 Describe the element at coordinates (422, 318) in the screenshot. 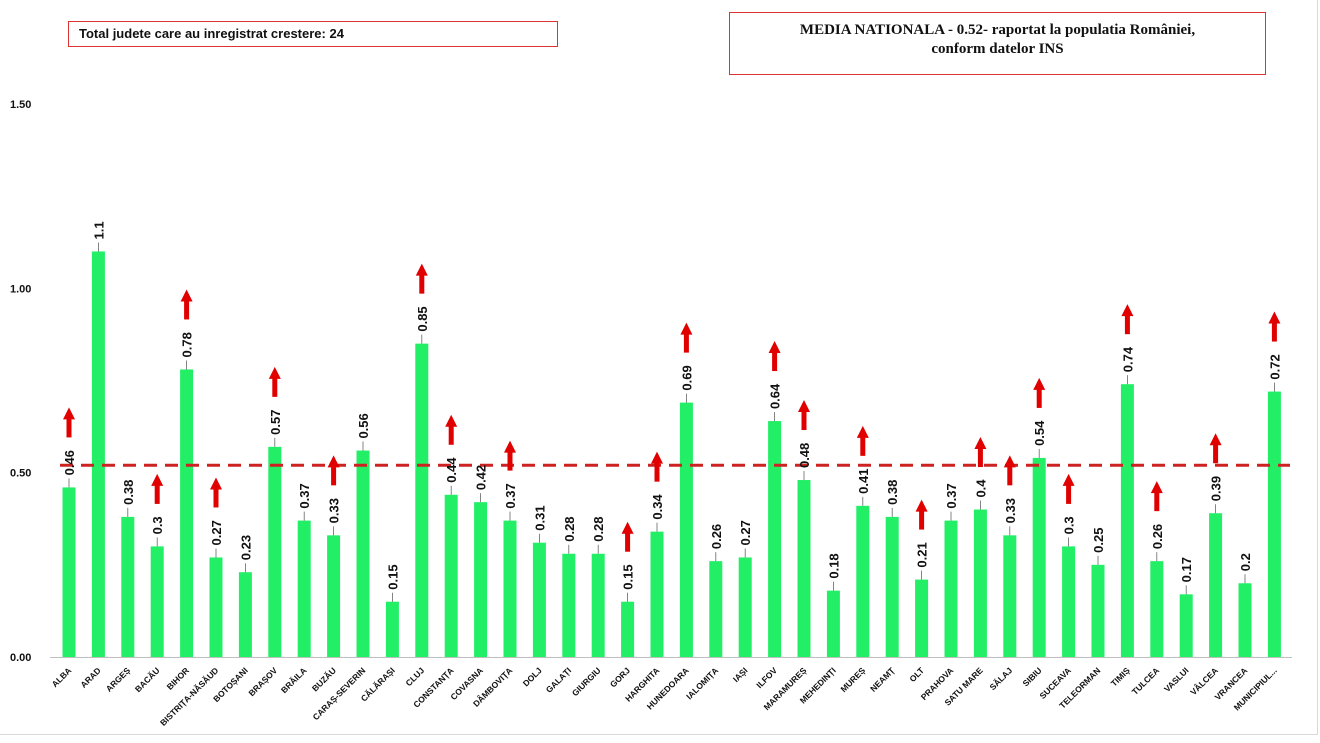

I see `data-label: 0.85` at that location.